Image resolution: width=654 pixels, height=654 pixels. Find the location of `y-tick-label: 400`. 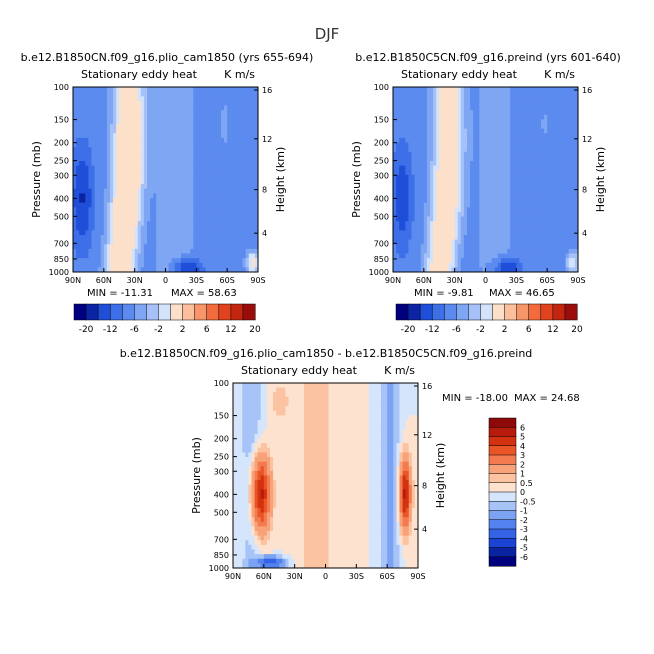

y-tick-label: 400 is located at coordinates (381, 198).